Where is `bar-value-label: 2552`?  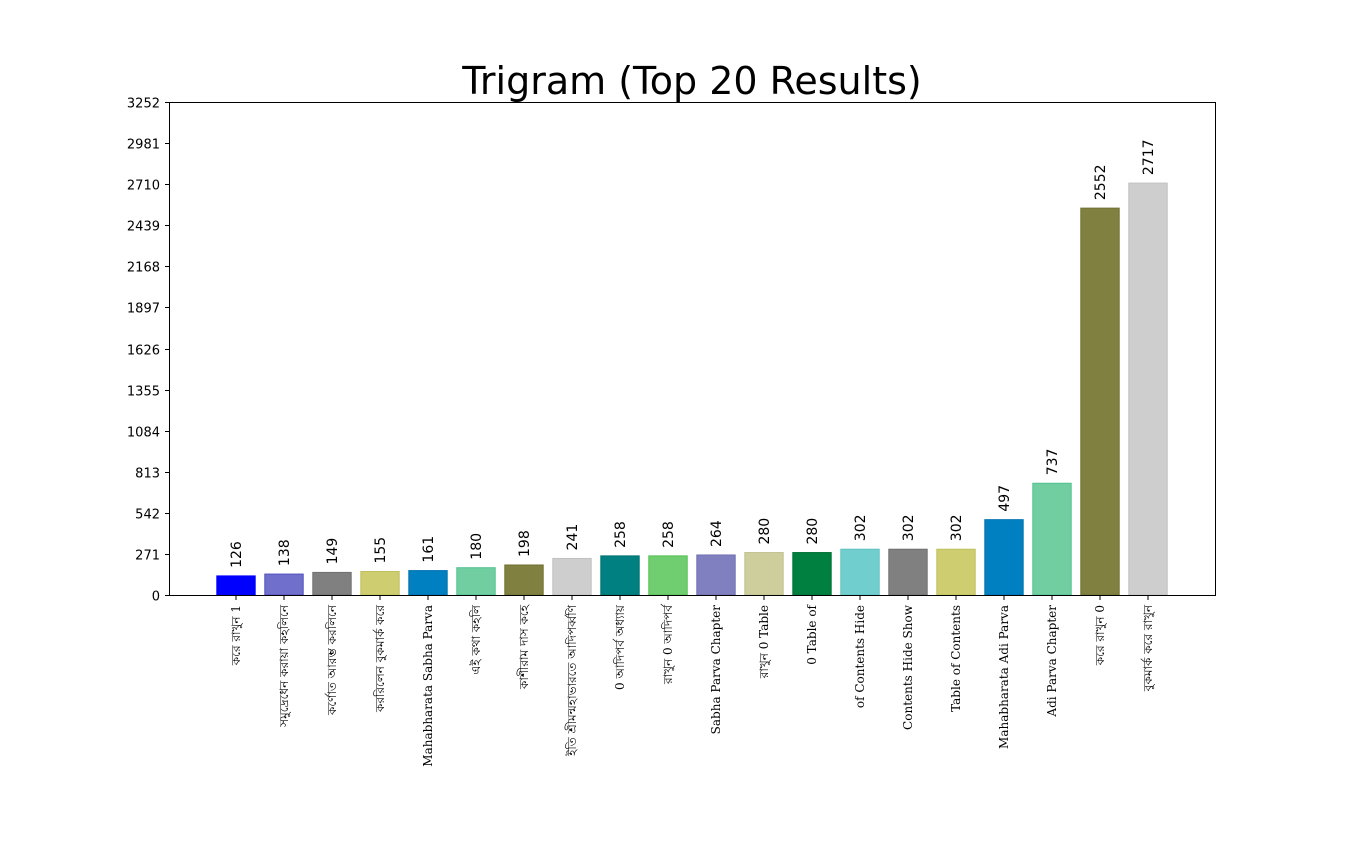
bar-value-label: 2552 is located at coordinates (1101, 182).